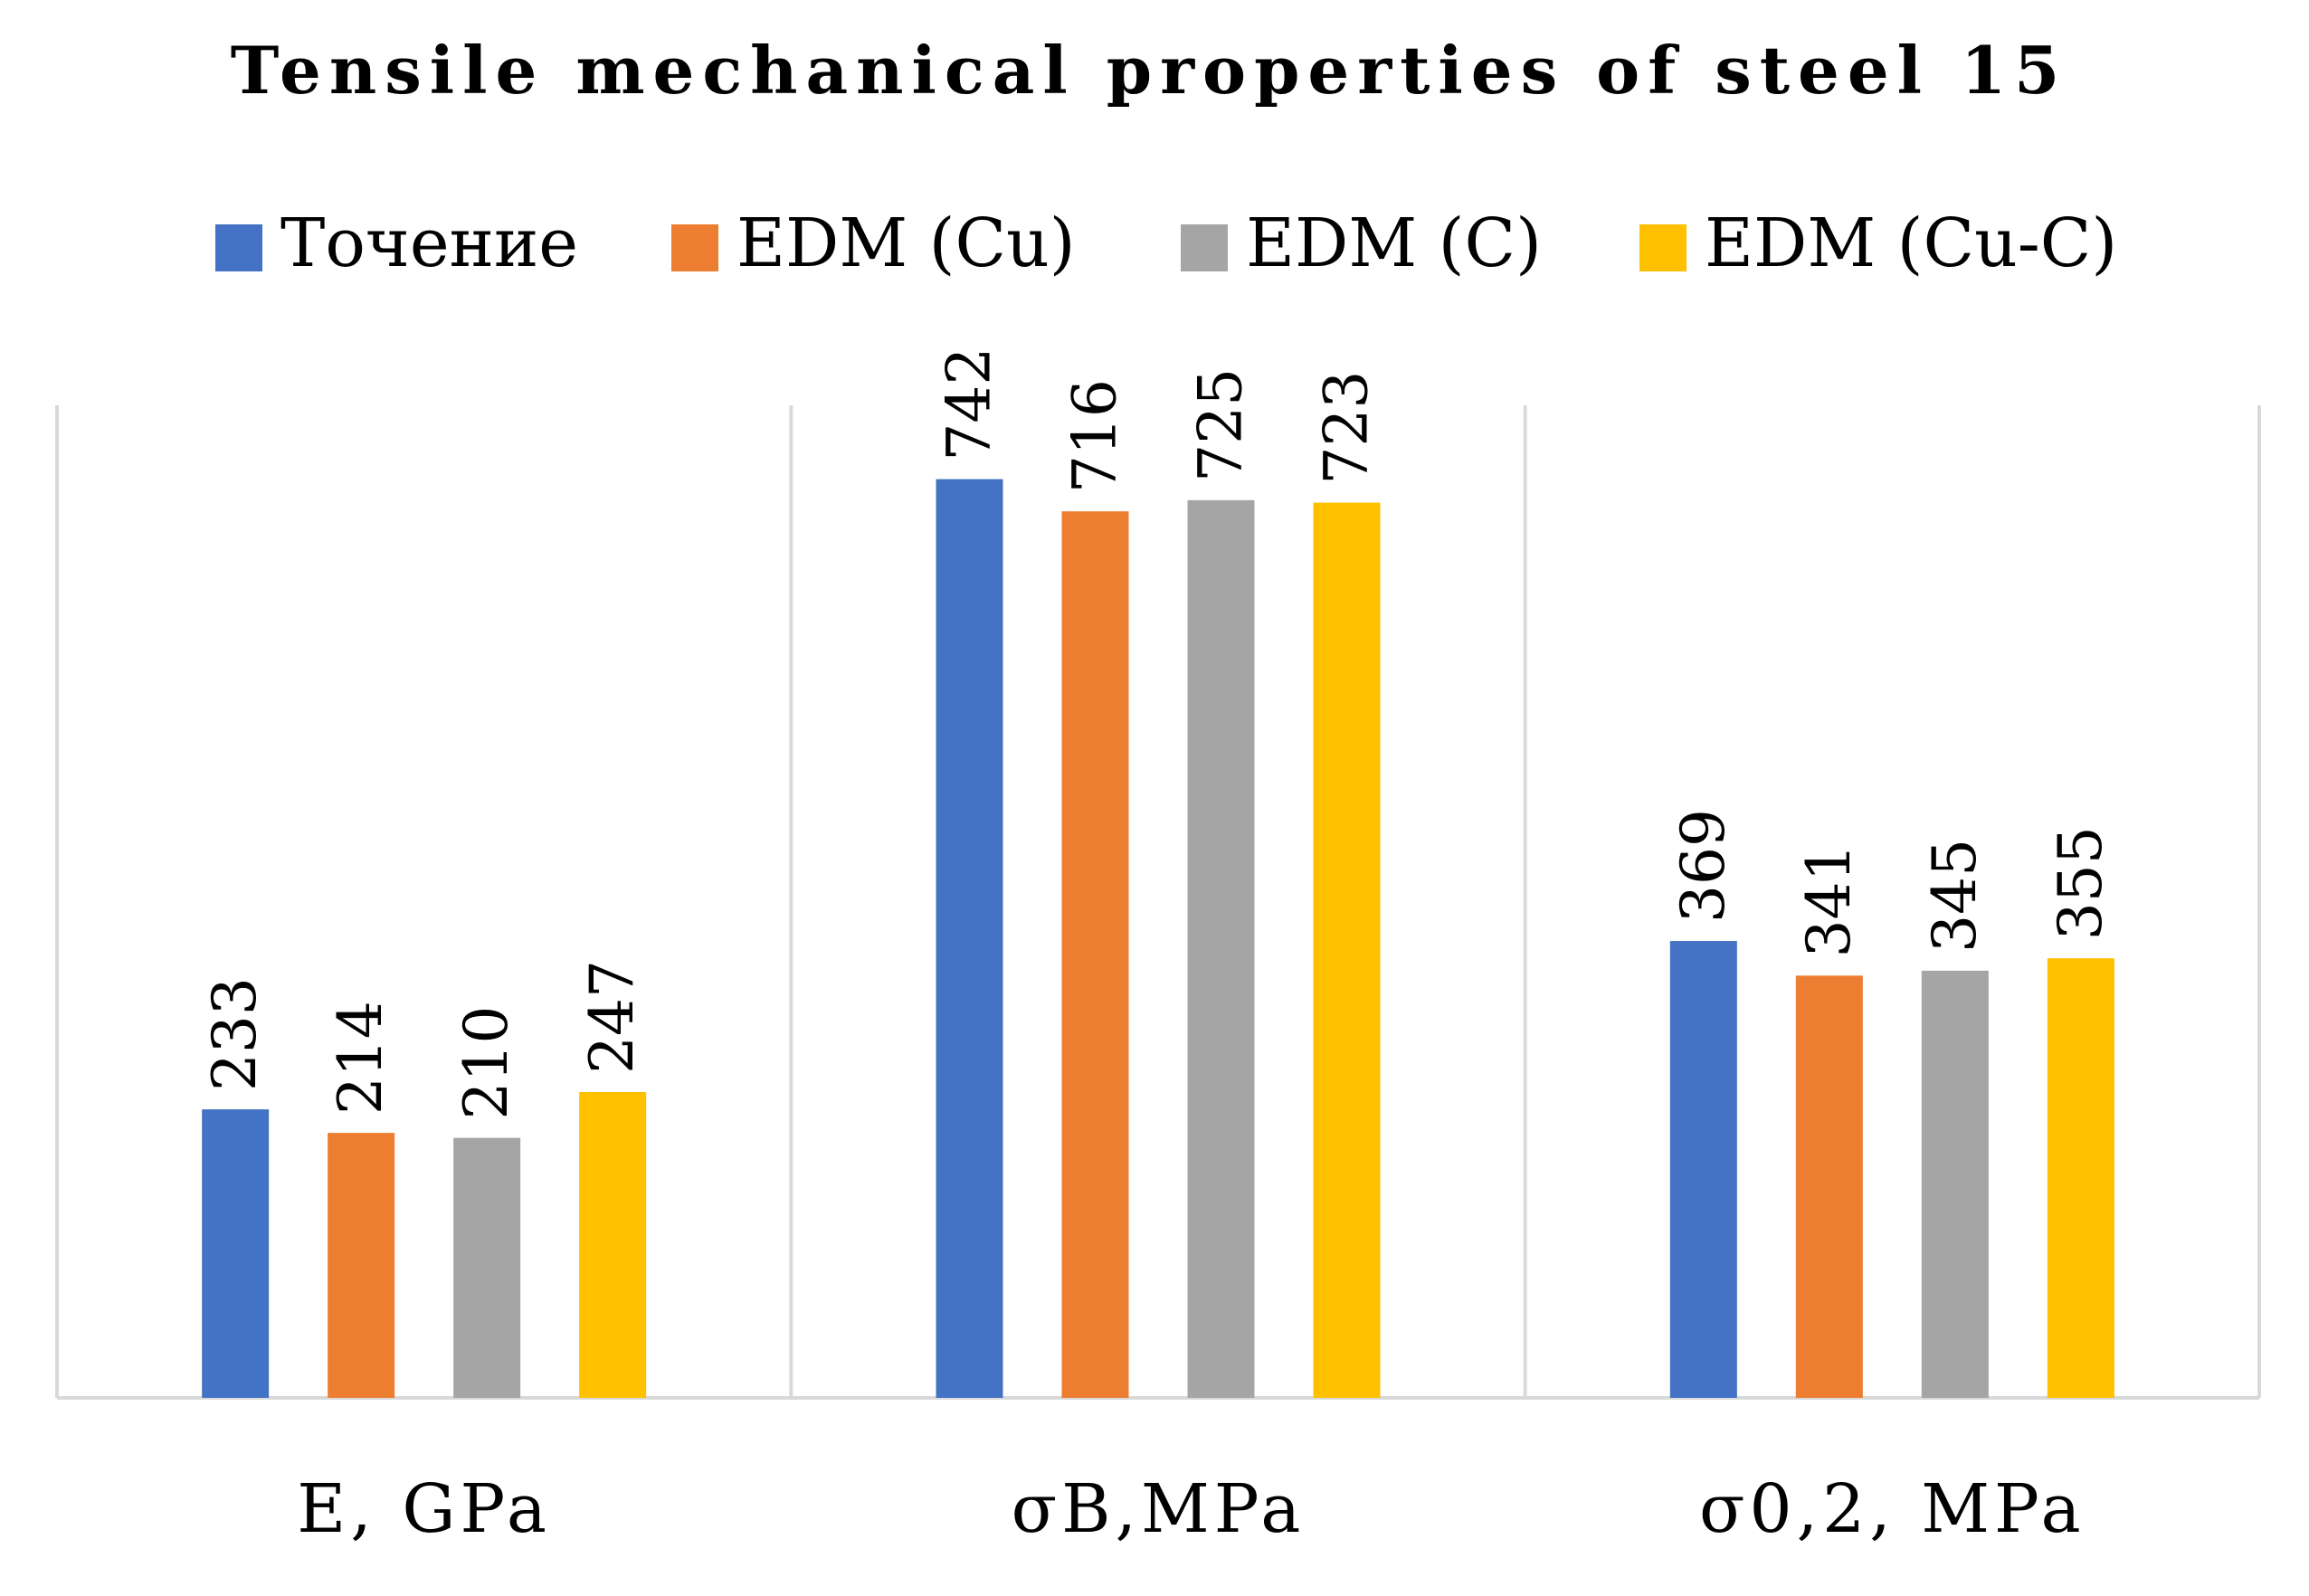  What do you see at coordinates (1829, 900) in the screenshot?
I see `data-label-2-1: 341` at bounding box center [1829, 900].